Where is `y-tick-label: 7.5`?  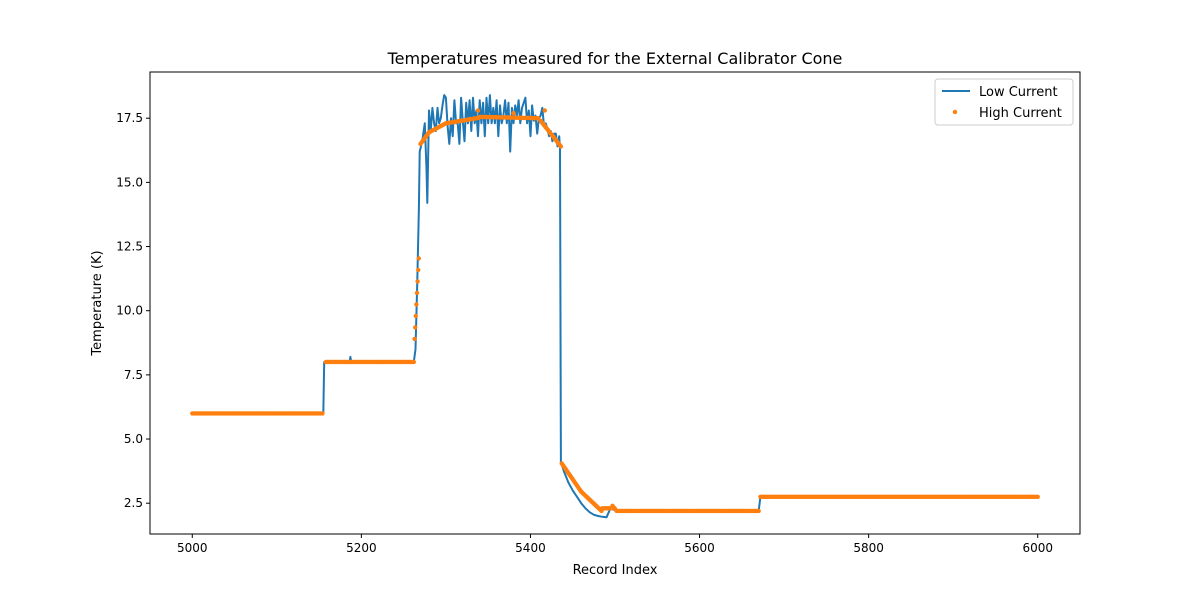 y-tick-label: 7.5 is located at coordinates (133, 375).